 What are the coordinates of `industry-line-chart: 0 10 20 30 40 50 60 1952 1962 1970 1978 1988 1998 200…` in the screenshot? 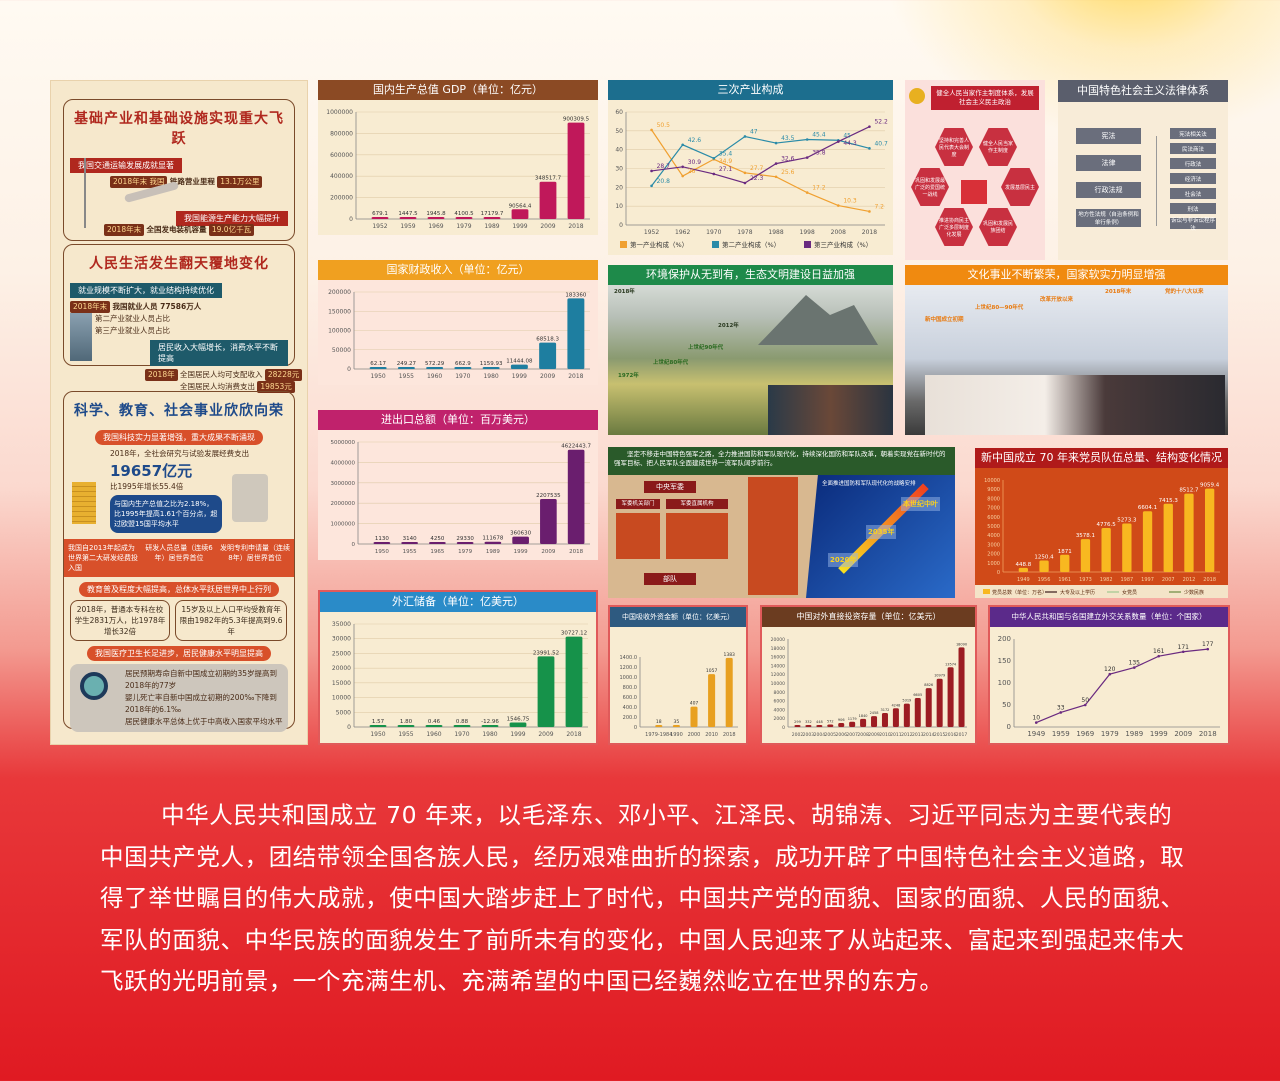 It's located at (751, 179).